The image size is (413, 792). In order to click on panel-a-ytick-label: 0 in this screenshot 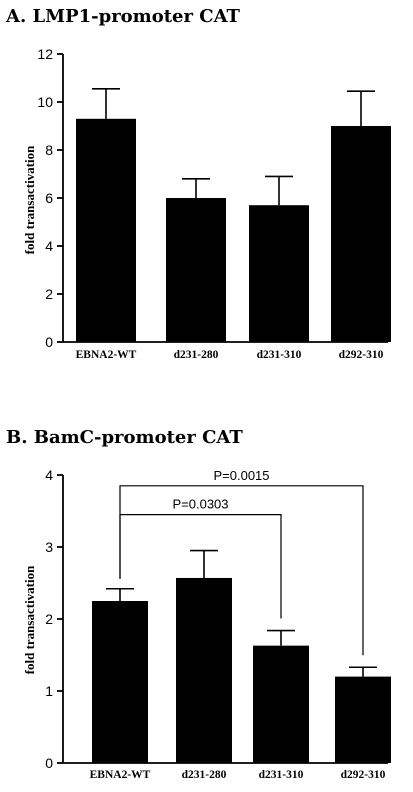, I will do `click(49, 342)`.